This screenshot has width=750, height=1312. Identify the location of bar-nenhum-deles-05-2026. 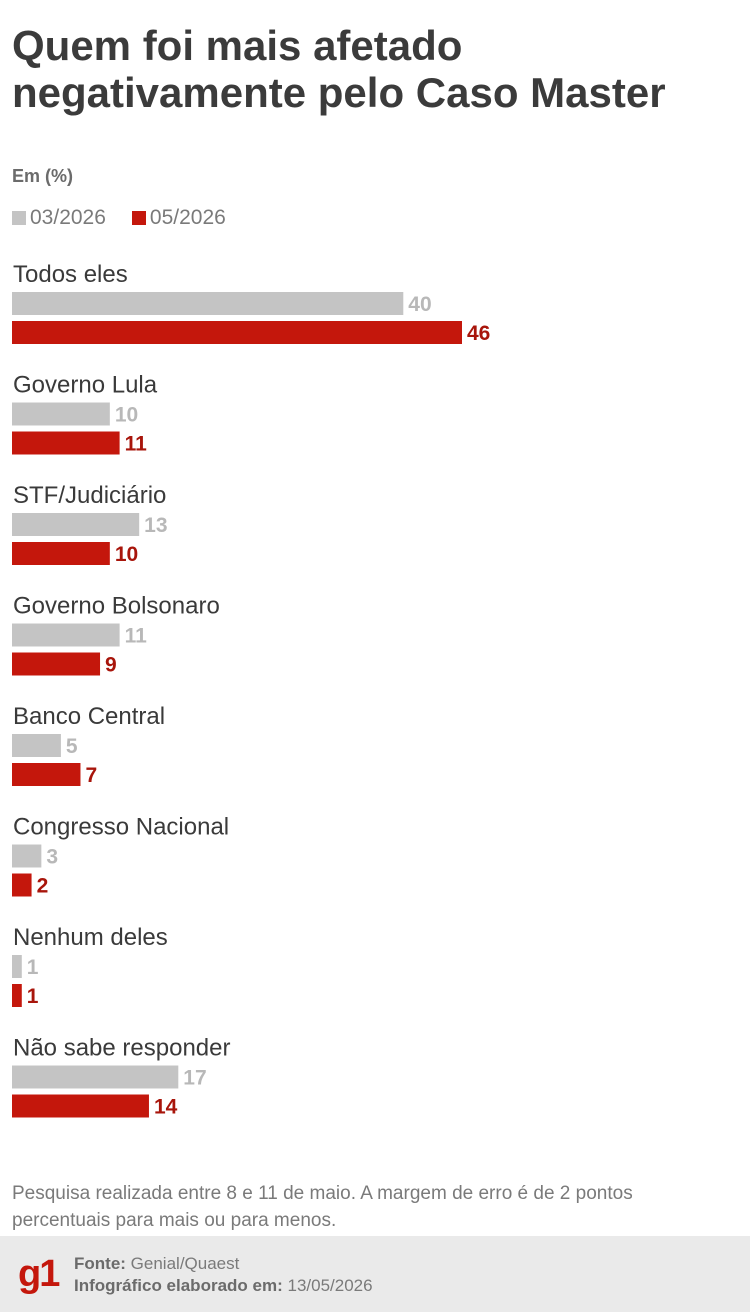
(17, 995).